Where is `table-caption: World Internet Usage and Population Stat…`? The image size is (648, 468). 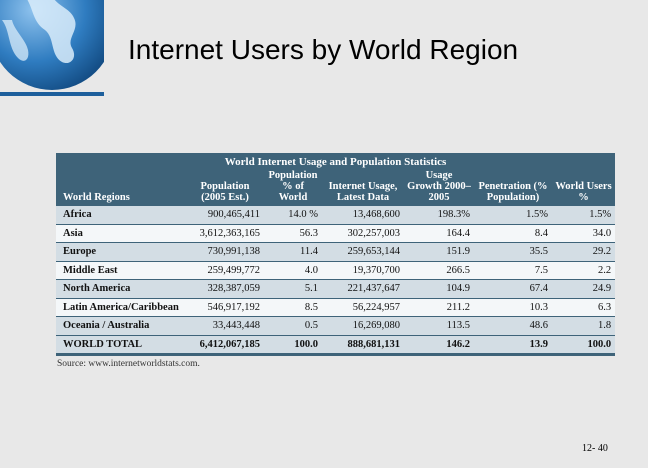
table-caption: World Internet Usage and Population Stat… is located at coordinates (336, 161).